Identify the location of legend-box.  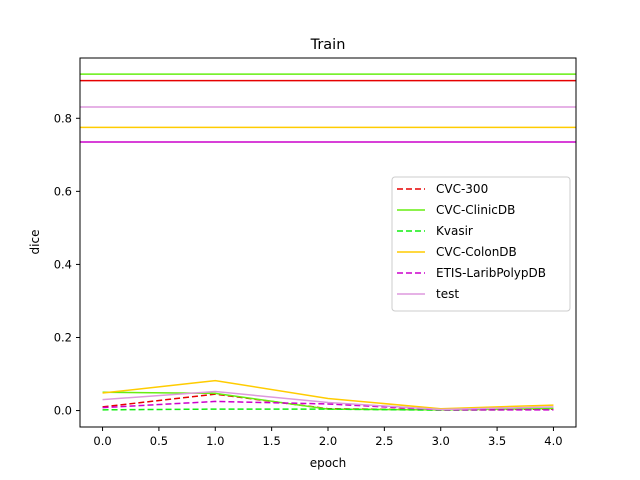
(481, 244).